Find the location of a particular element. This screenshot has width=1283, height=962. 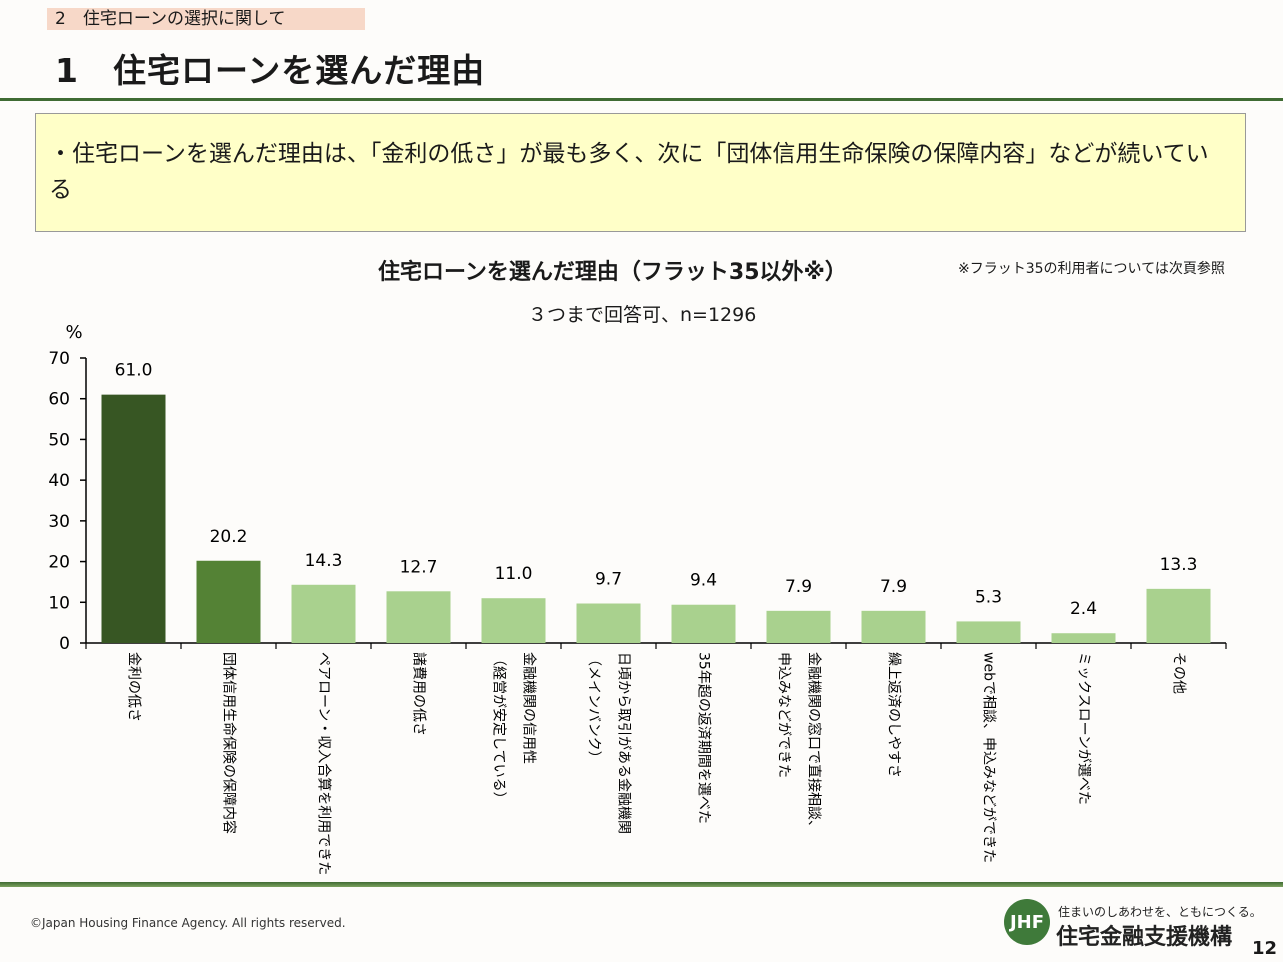

category-label: （メインバンク） is located at coordinates (594, 708).